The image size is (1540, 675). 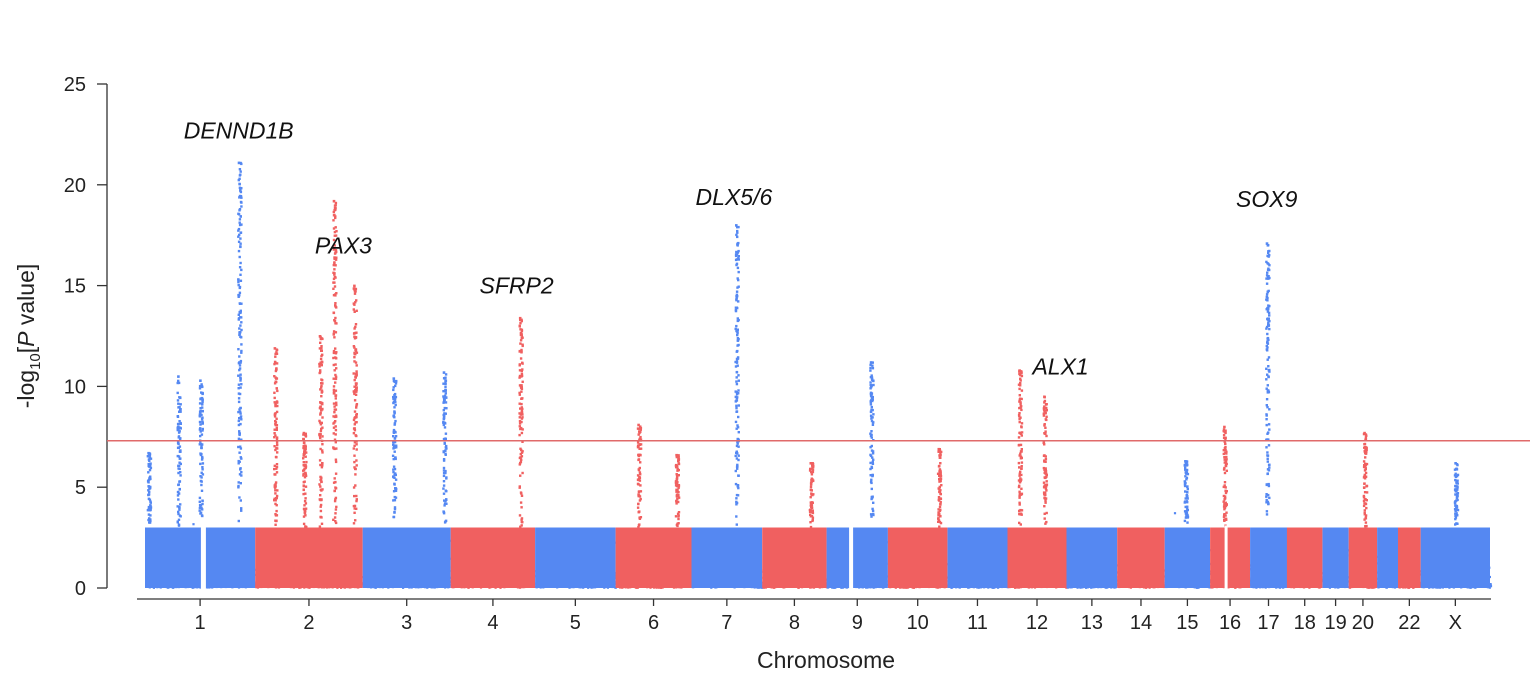 I want to click on chromosome-3-points, so click(x=407, y=558).